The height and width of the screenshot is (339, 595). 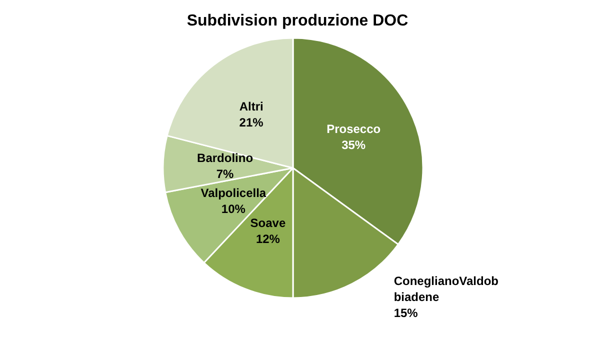 What do you see at coordinates (353, 129) in the screenshot?
I see `slice-label: Prosecco` at bounding box center [353, 129].